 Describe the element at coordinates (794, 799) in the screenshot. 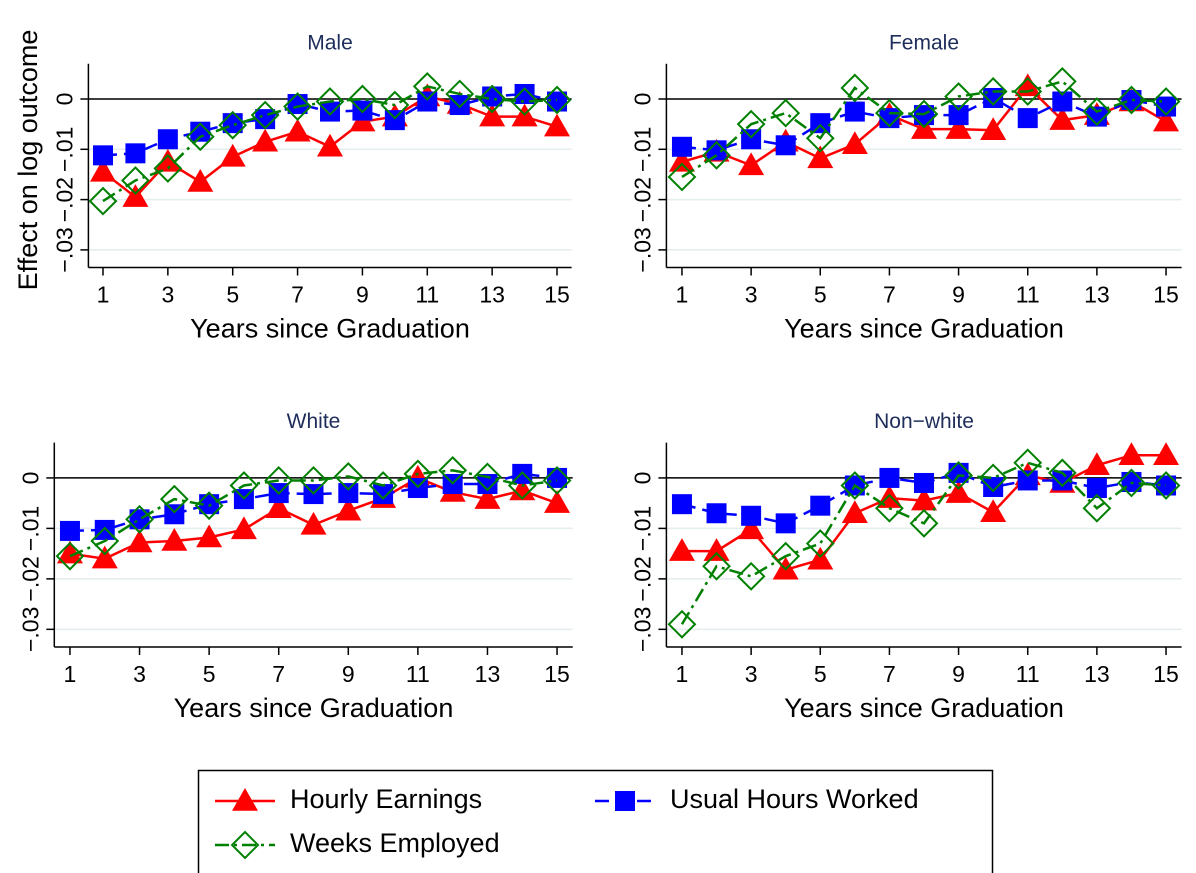

I see `legend-label: Usual Hours Worked` at that location.